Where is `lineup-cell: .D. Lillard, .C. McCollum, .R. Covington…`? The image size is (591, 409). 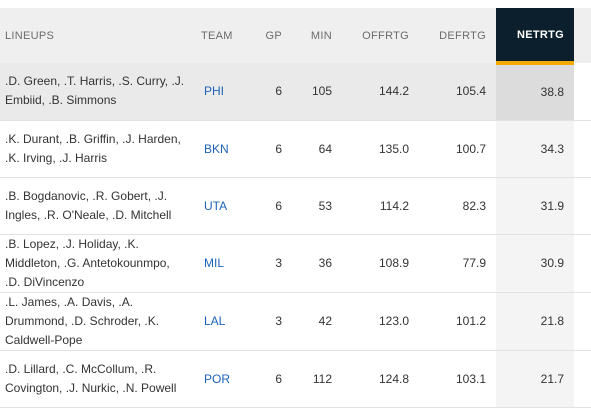
lineup-cell: .D. Lillard, .C. McCollum, .R. Covington… is located at coordinates (98, 379).